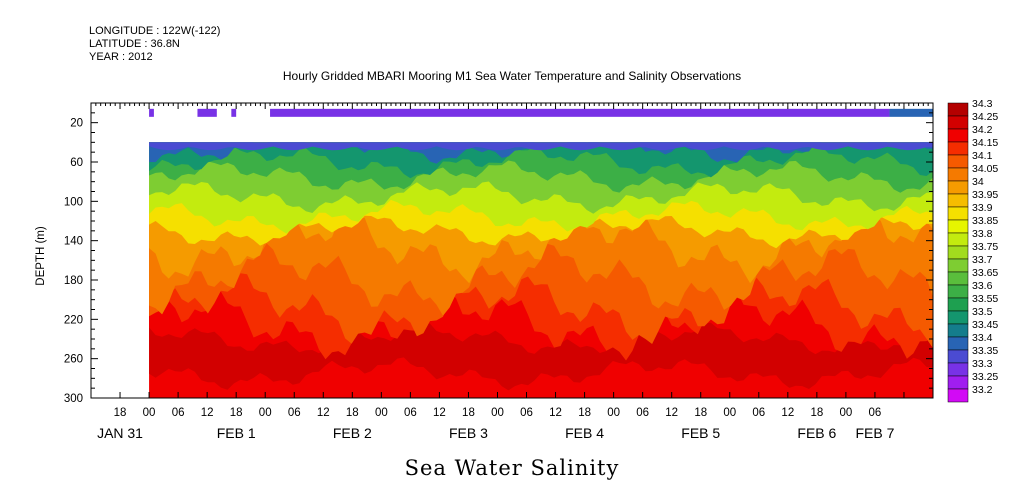  What do you see at coordinates (236, 433) in the screenshot?
I see `x-day-label: FEB 1` at bounding box center [236, 433].